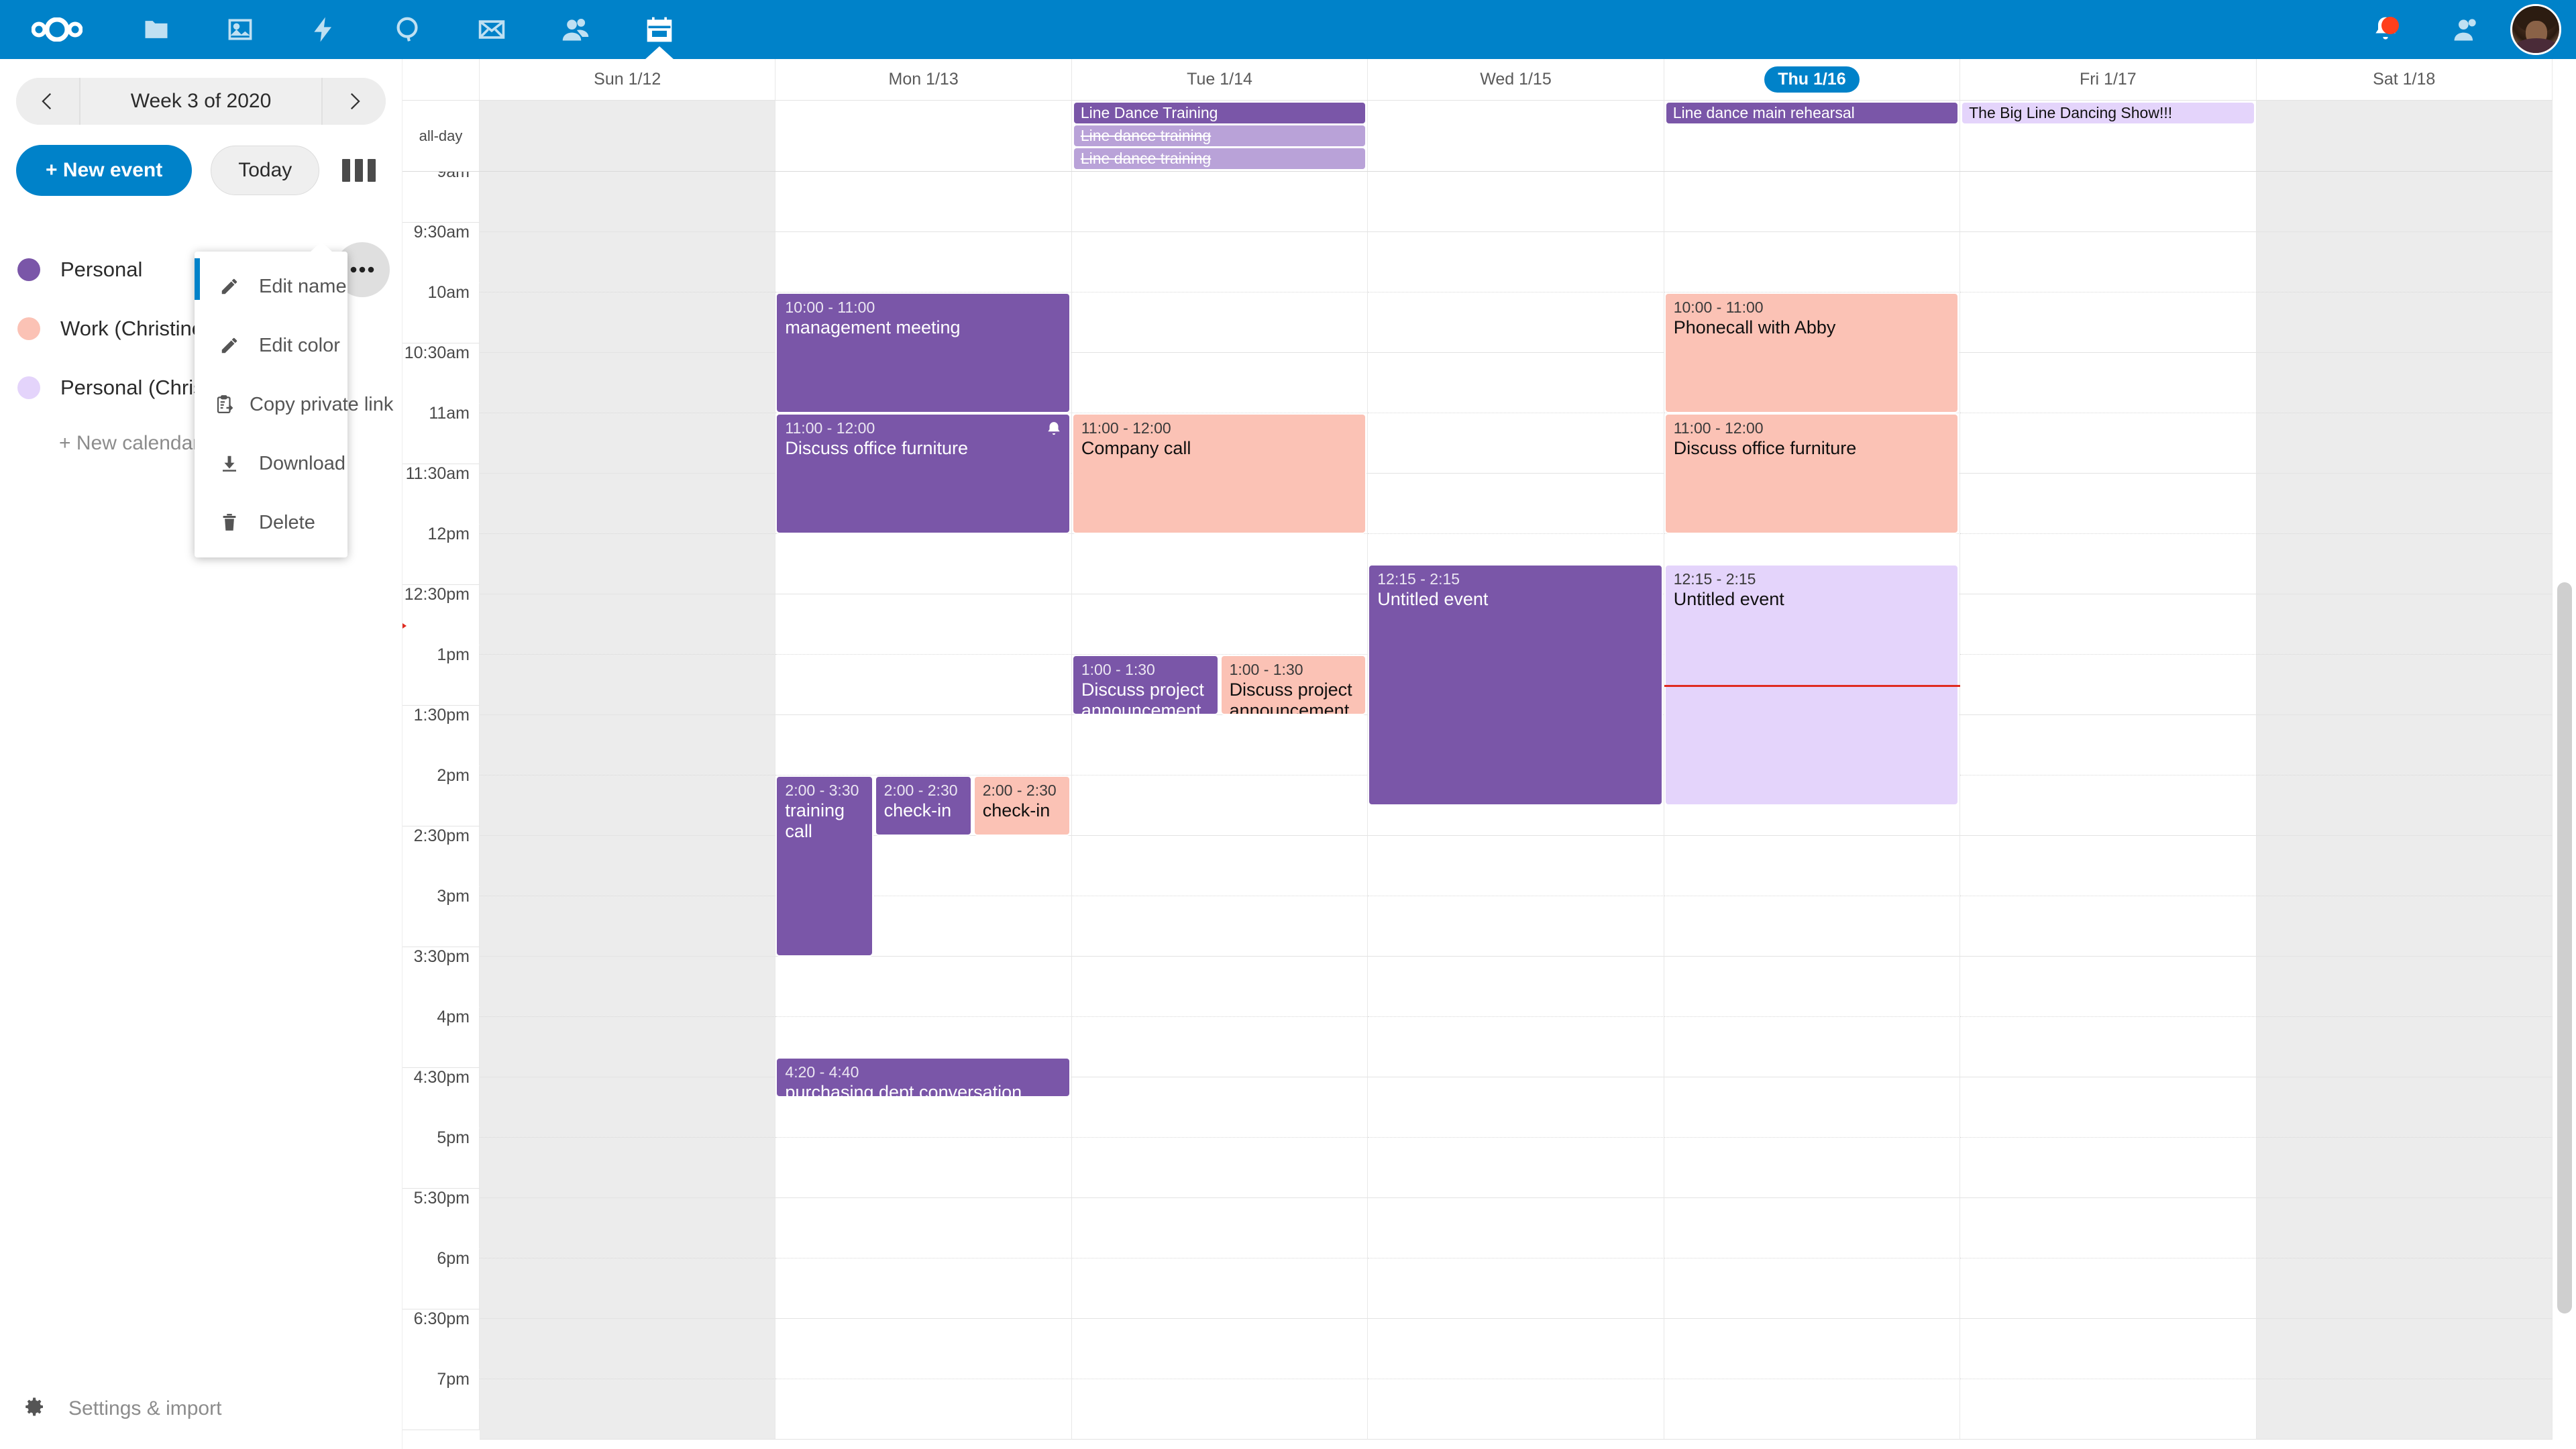 The image size is (2576, 1449). Describe the element at coordinates (1812, 136) in the screenshot. I see `all-day-column-4: Line dance main rehearsal` at that location.